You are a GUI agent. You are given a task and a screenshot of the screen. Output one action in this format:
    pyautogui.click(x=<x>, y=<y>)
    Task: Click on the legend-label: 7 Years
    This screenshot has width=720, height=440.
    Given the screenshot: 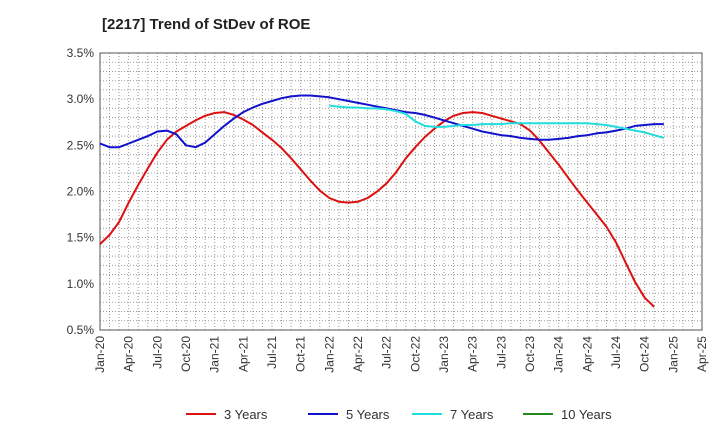 What is the action you would take?
    pyautogui.click(x=472, y=414)
    